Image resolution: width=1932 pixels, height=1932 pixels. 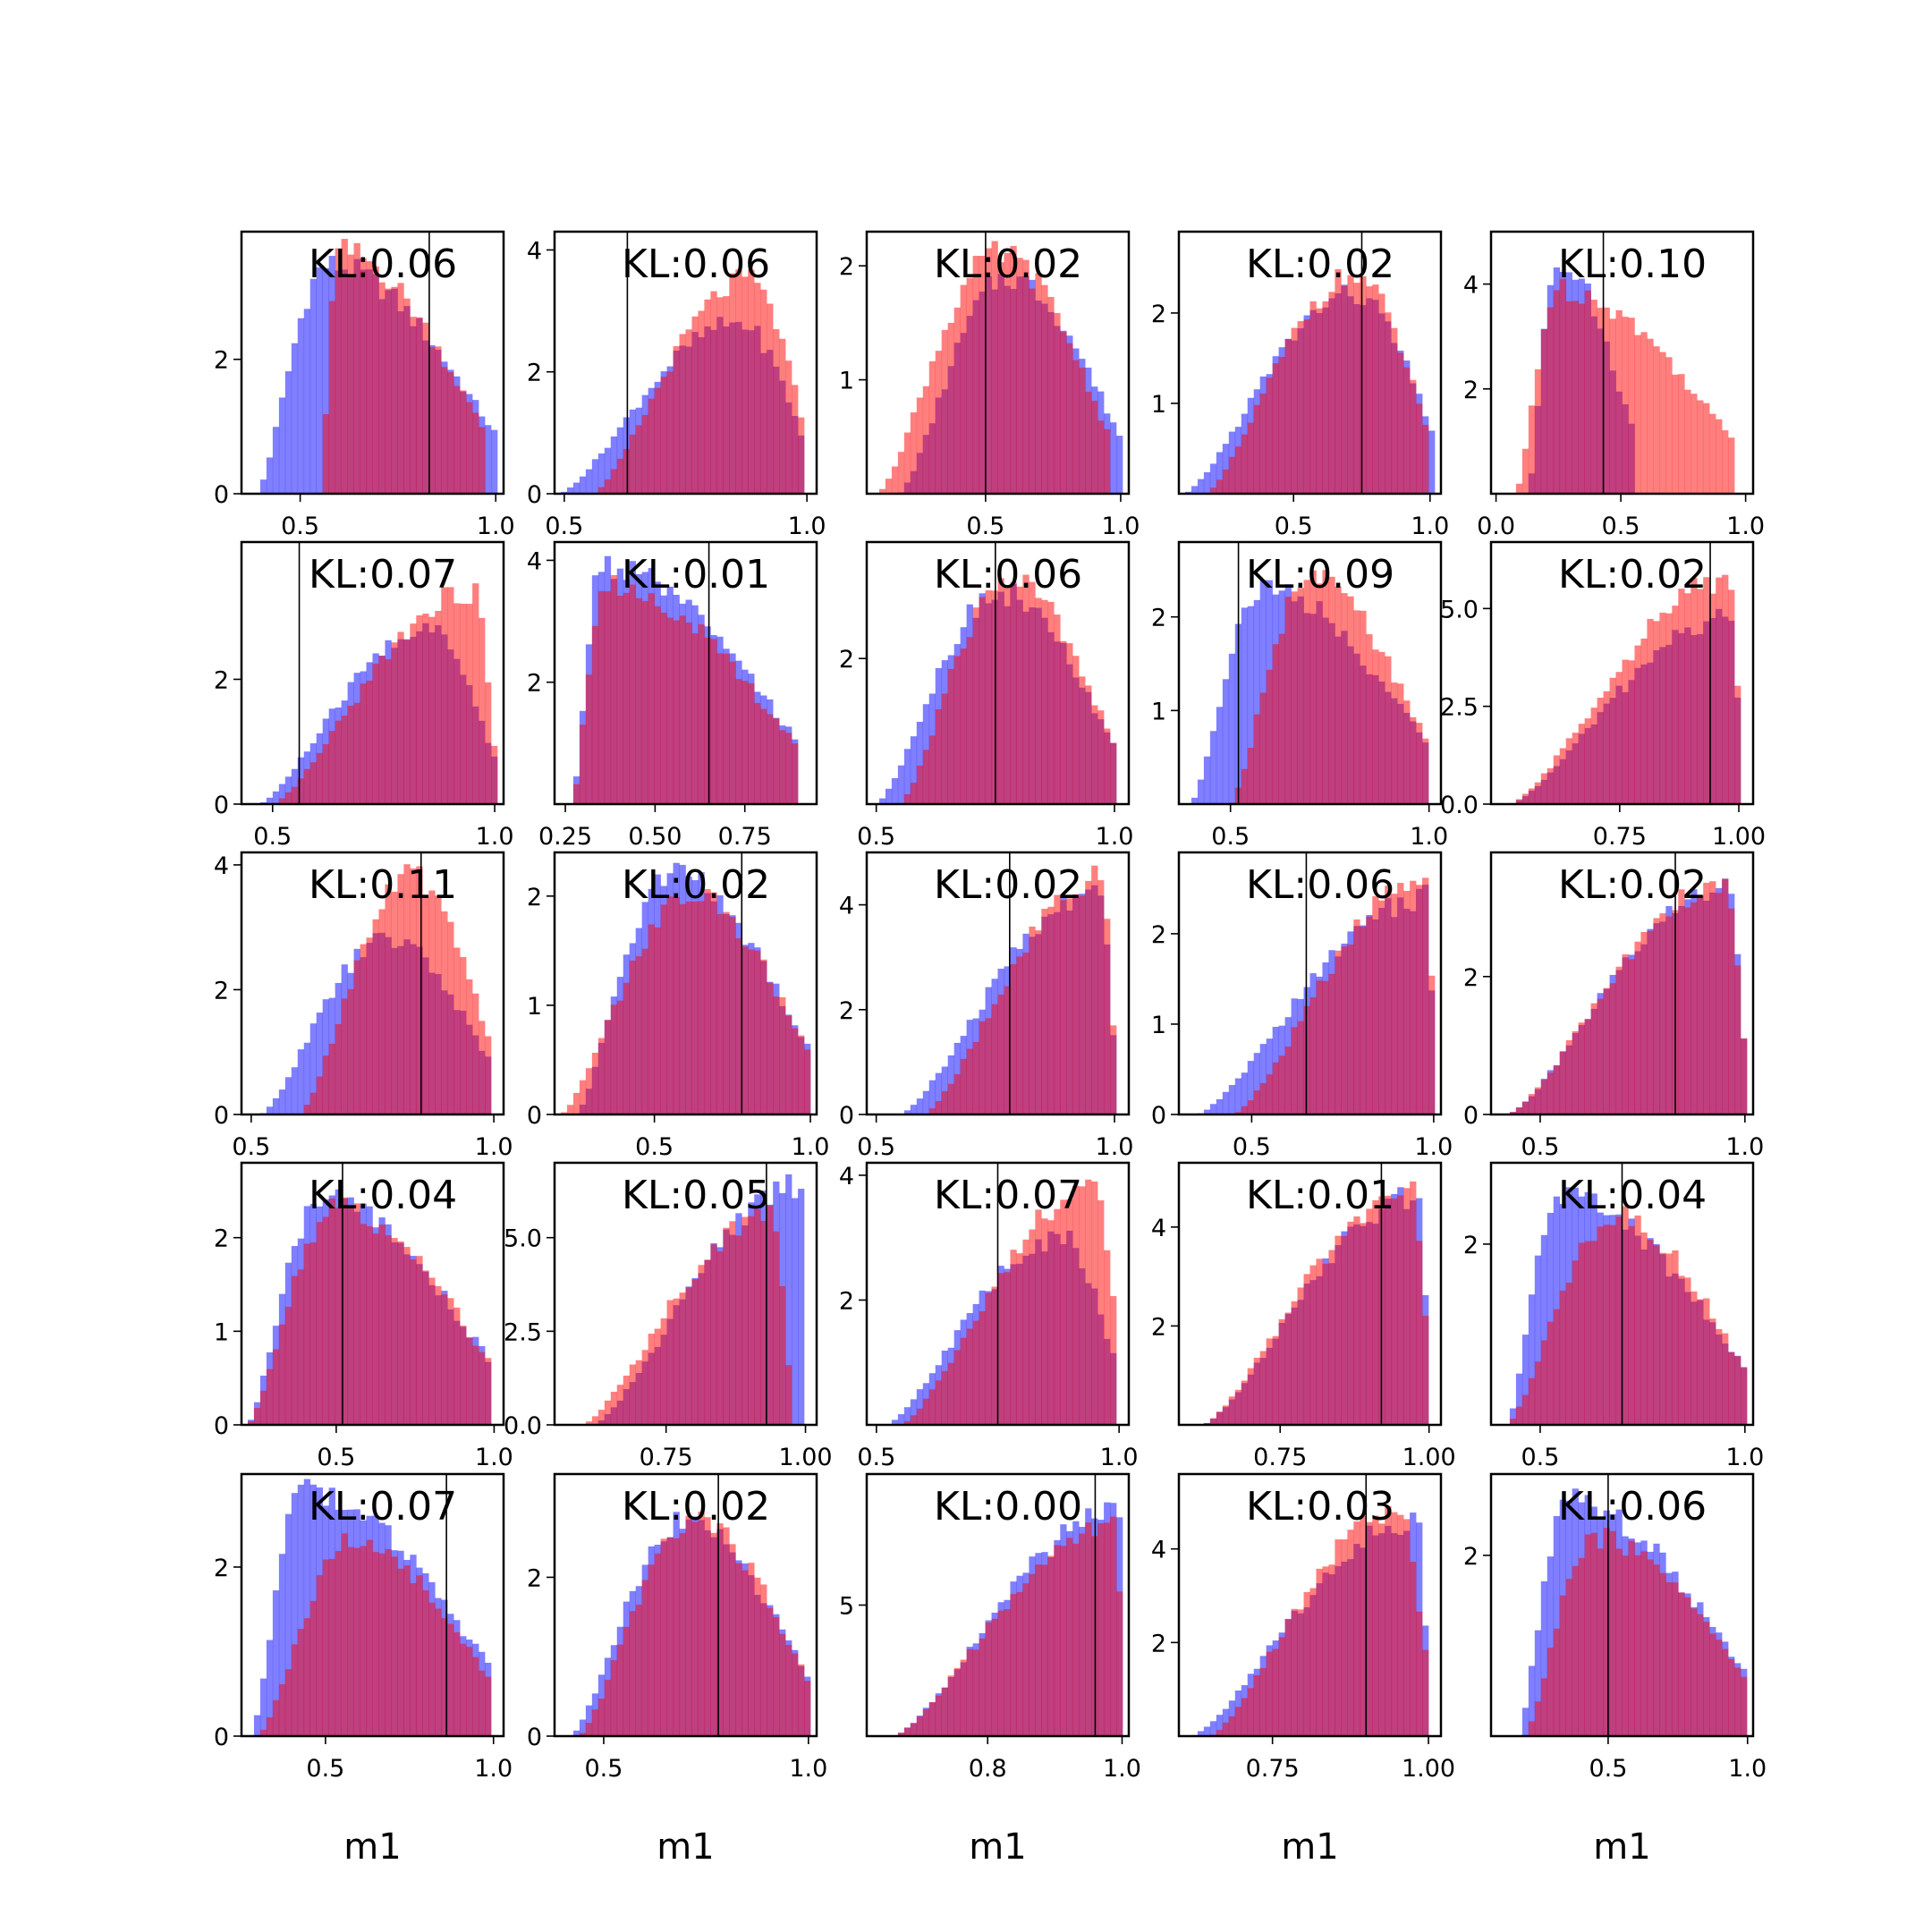 What do you see at coordinates (1540, 1147) in the screenshot?
I see `x-tick-label: 0.5` at bounding box center [1540, 1147].